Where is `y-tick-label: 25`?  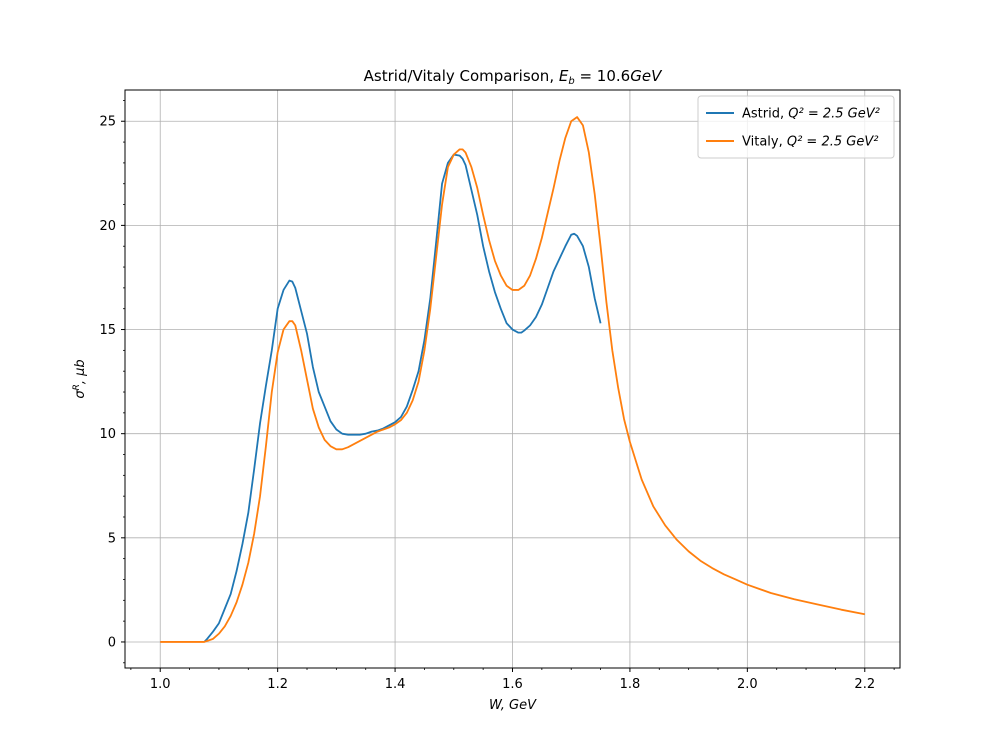
y-tick-label: 25 is located at coordinates (107, 122).